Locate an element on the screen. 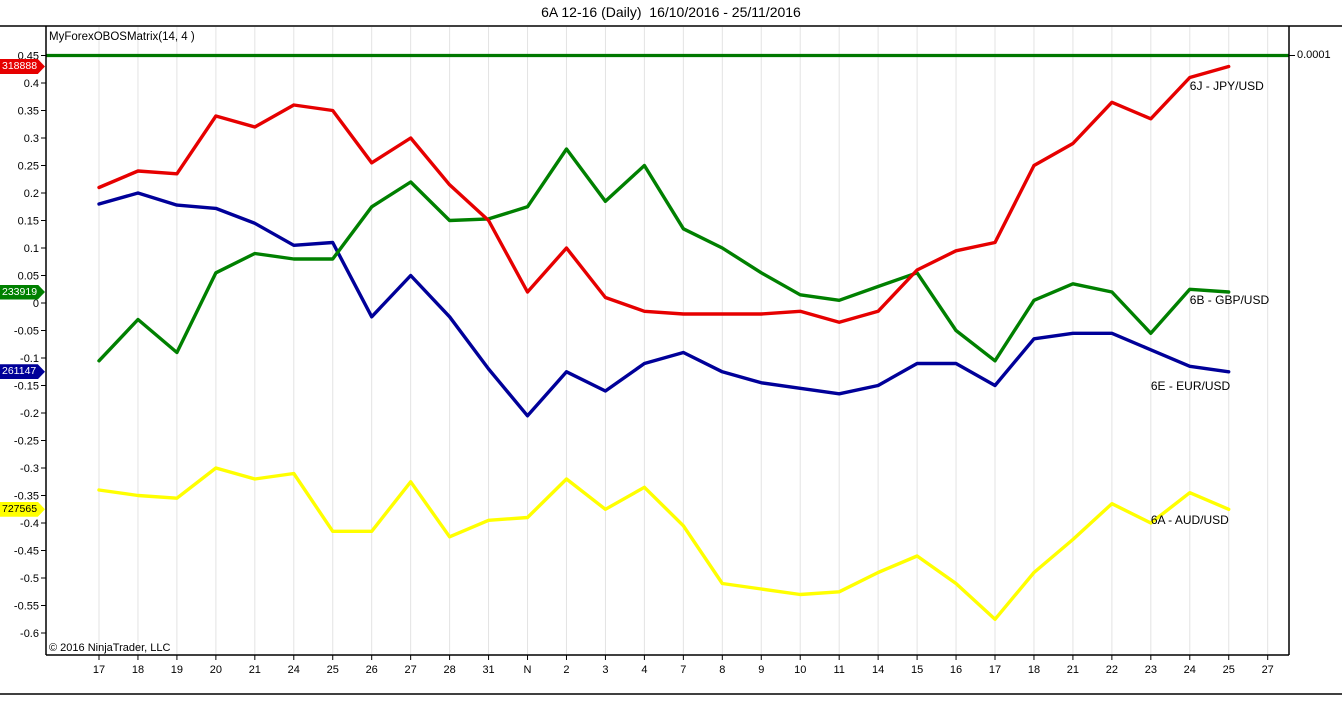 This screenshot has width=1342, height=703. x-axis-tick-label: 4 is located at coordinates (644, 670).